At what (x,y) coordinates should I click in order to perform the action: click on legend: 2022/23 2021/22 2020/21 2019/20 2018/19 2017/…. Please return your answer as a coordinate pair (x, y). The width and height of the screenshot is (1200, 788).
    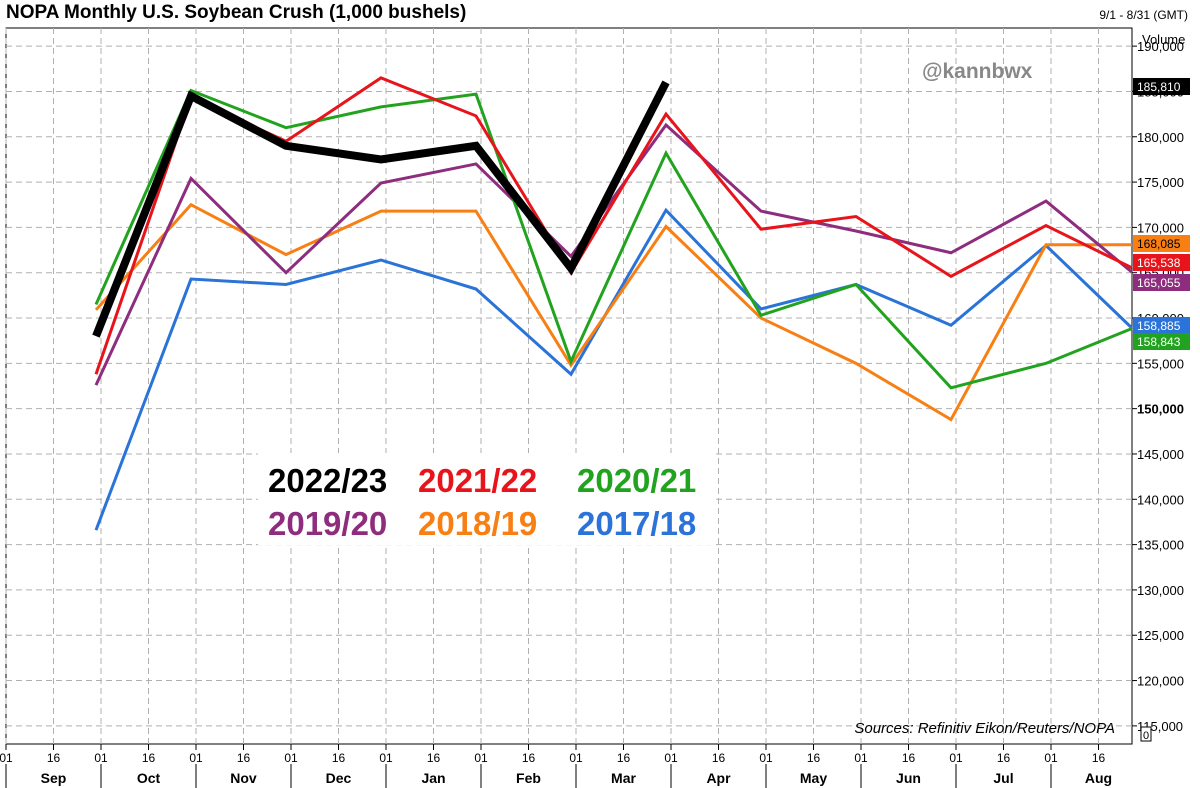
    Looking at the image, I should click on (486, 499).